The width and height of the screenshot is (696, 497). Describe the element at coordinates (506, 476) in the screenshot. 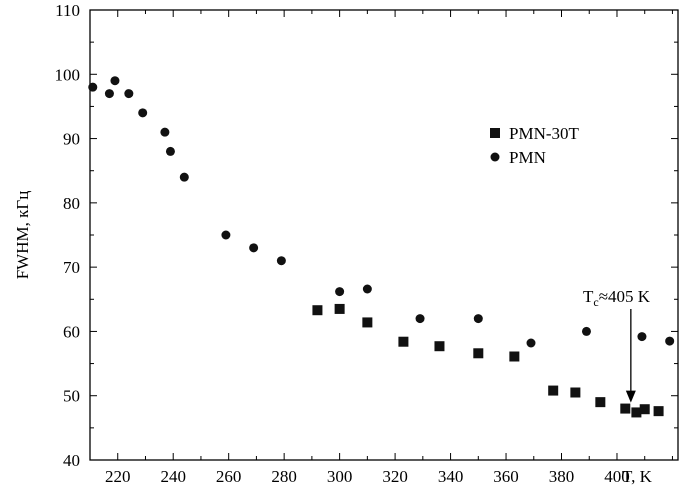

I see `x-tick-label: 360` at that location.